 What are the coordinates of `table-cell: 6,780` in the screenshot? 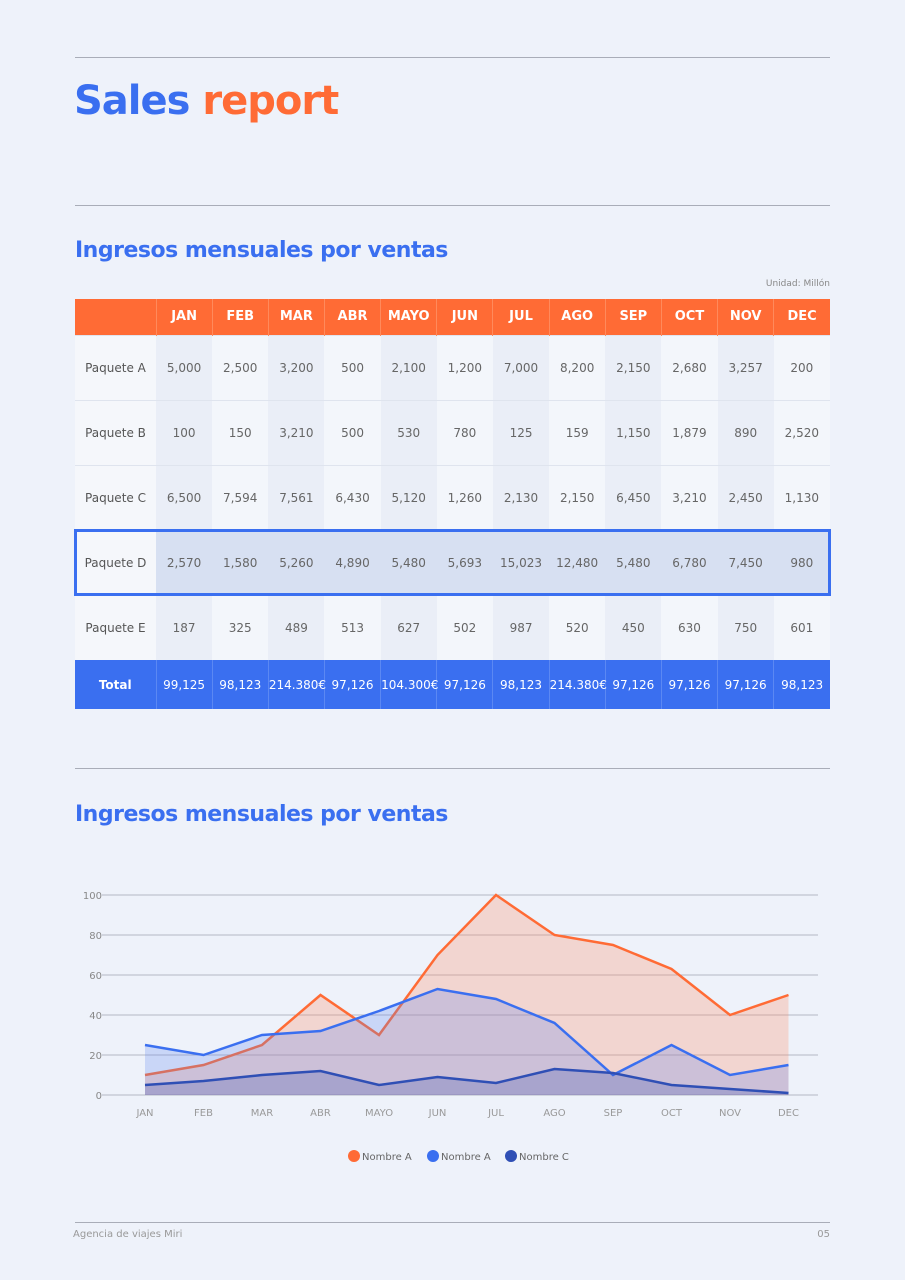 It's located at (689, 562).